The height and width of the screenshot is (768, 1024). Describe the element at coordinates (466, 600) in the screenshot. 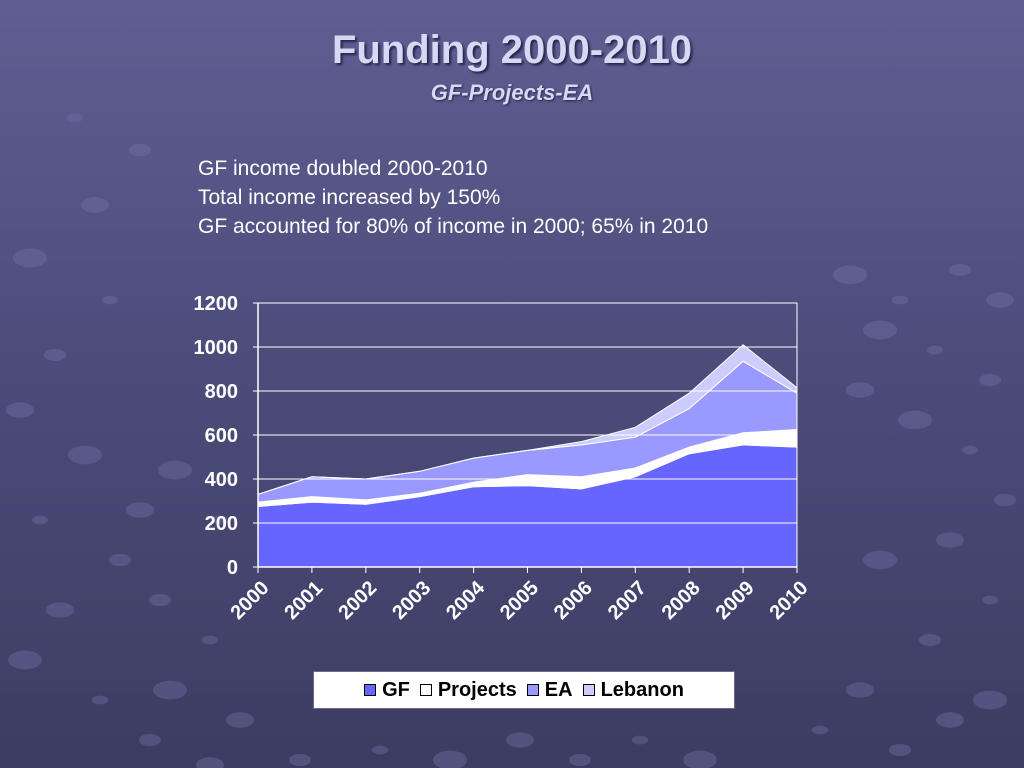

I see `x-tick-label: 2004` at that location.